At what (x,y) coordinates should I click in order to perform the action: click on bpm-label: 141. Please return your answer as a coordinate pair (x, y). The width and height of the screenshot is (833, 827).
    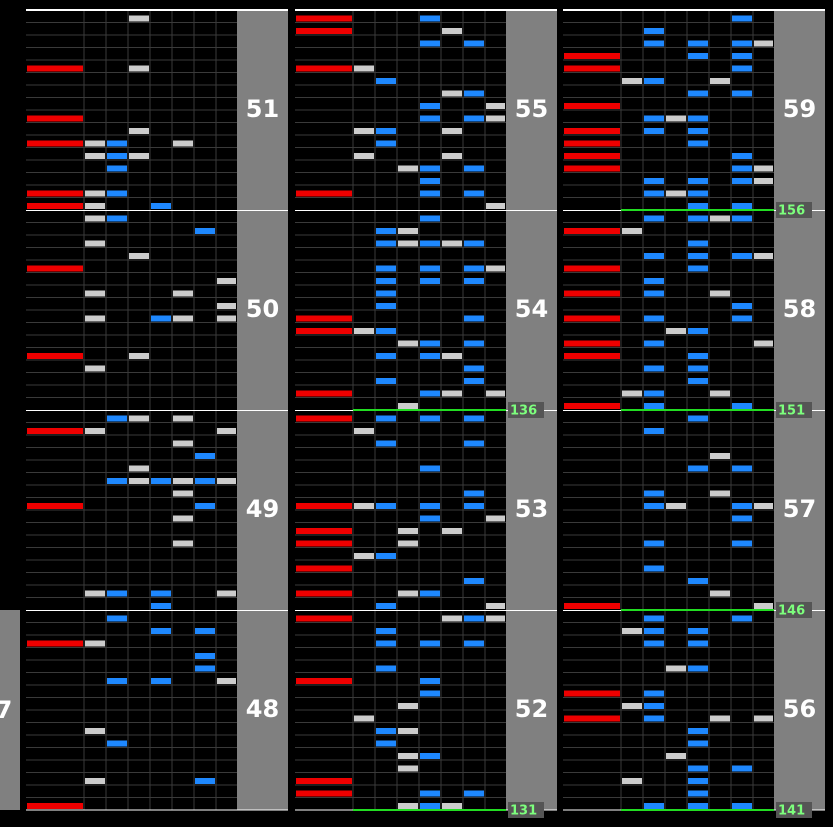
    Looking at the image, I should click on (791, 811).